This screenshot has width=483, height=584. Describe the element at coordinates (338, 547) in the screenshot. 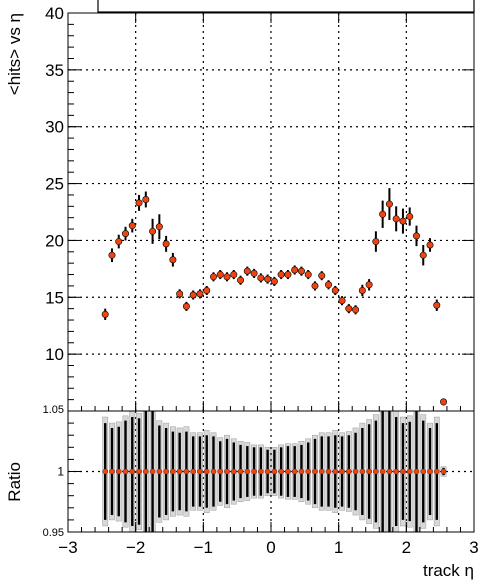

I see `x-tick-label: 1` at that location.